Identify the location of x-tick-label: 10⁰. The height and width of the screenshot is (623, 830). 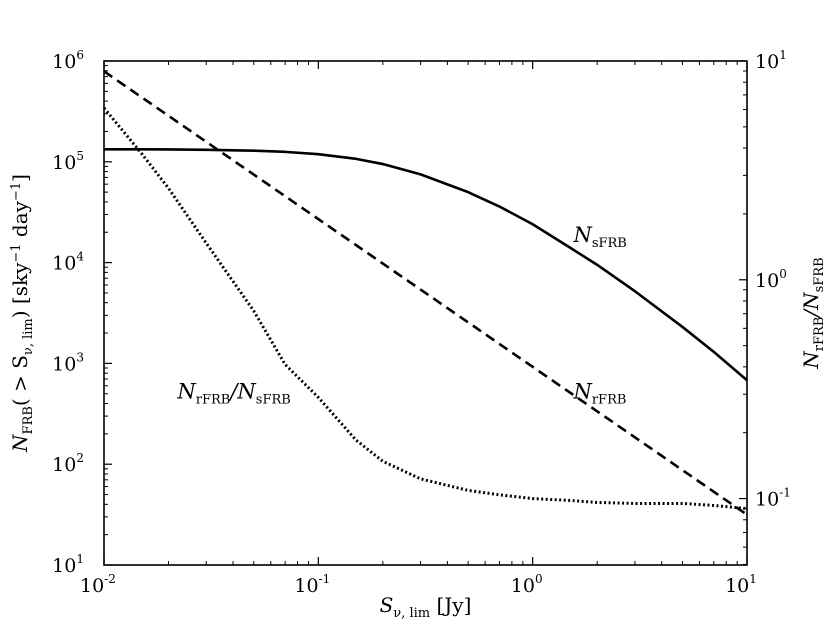
(527, 584).